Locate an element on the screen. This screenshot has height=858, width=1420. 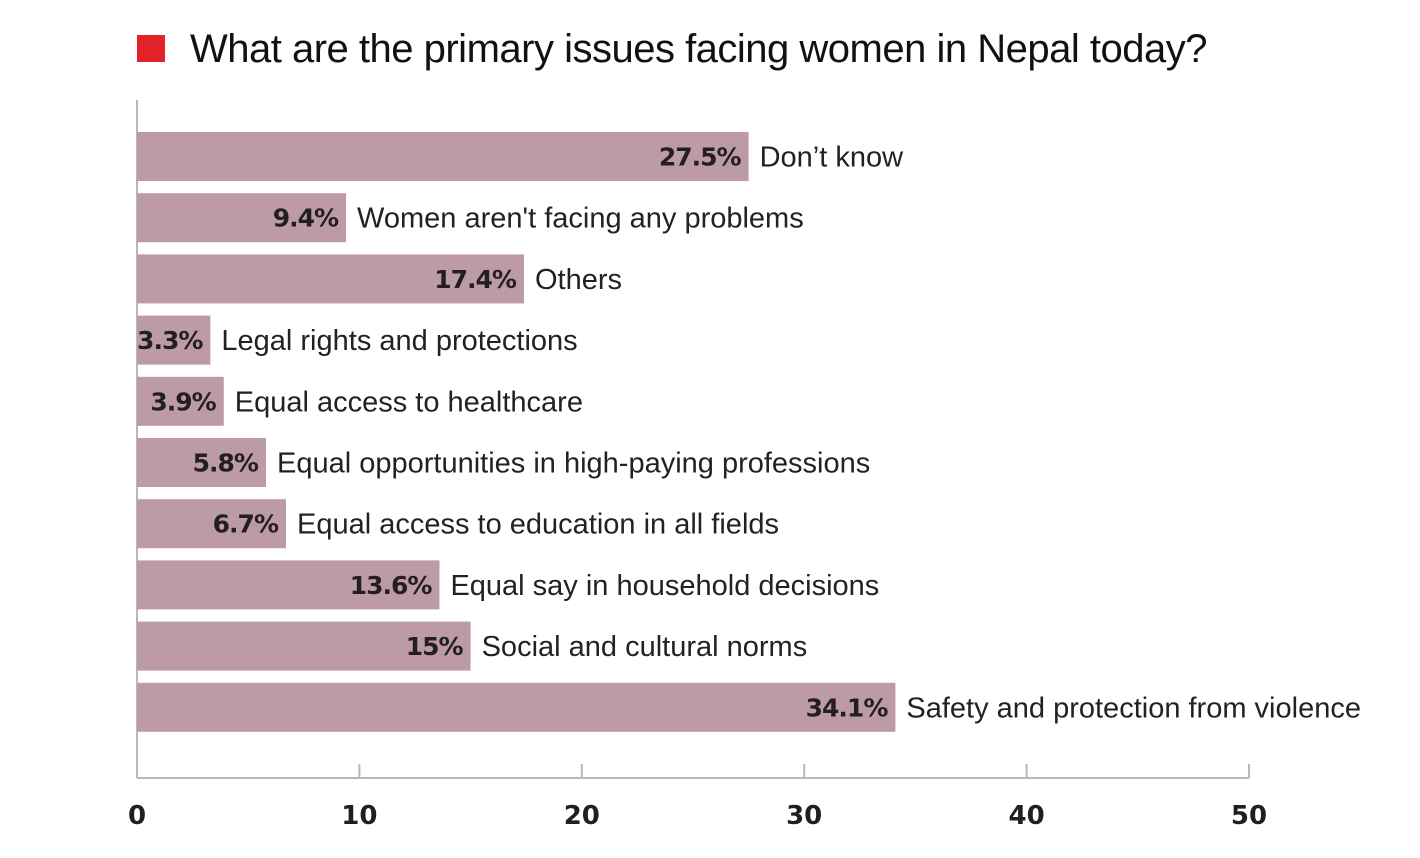
bar-row: 17.4% Others is located at coordinates (379, 279).